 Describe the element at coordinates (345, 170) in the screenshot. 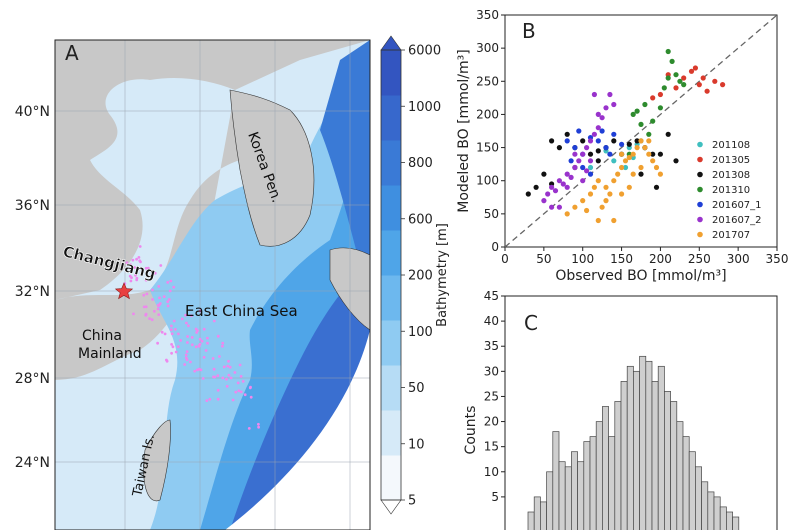

I see `ocean-pacific` at that location.